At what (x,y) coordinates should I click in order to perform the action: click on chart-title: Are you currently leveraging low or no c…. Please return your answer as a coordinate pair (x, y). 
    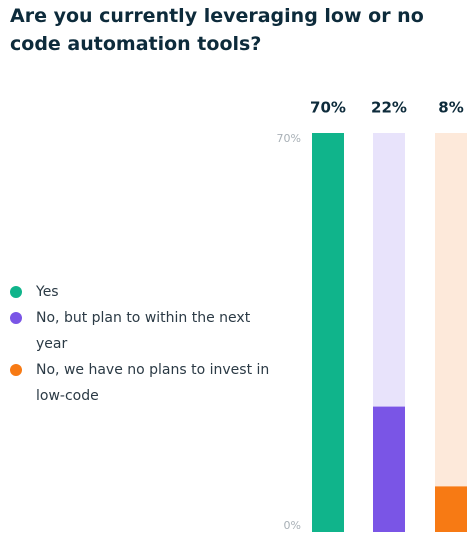
    Looking at the image, I should click on (217, 30).